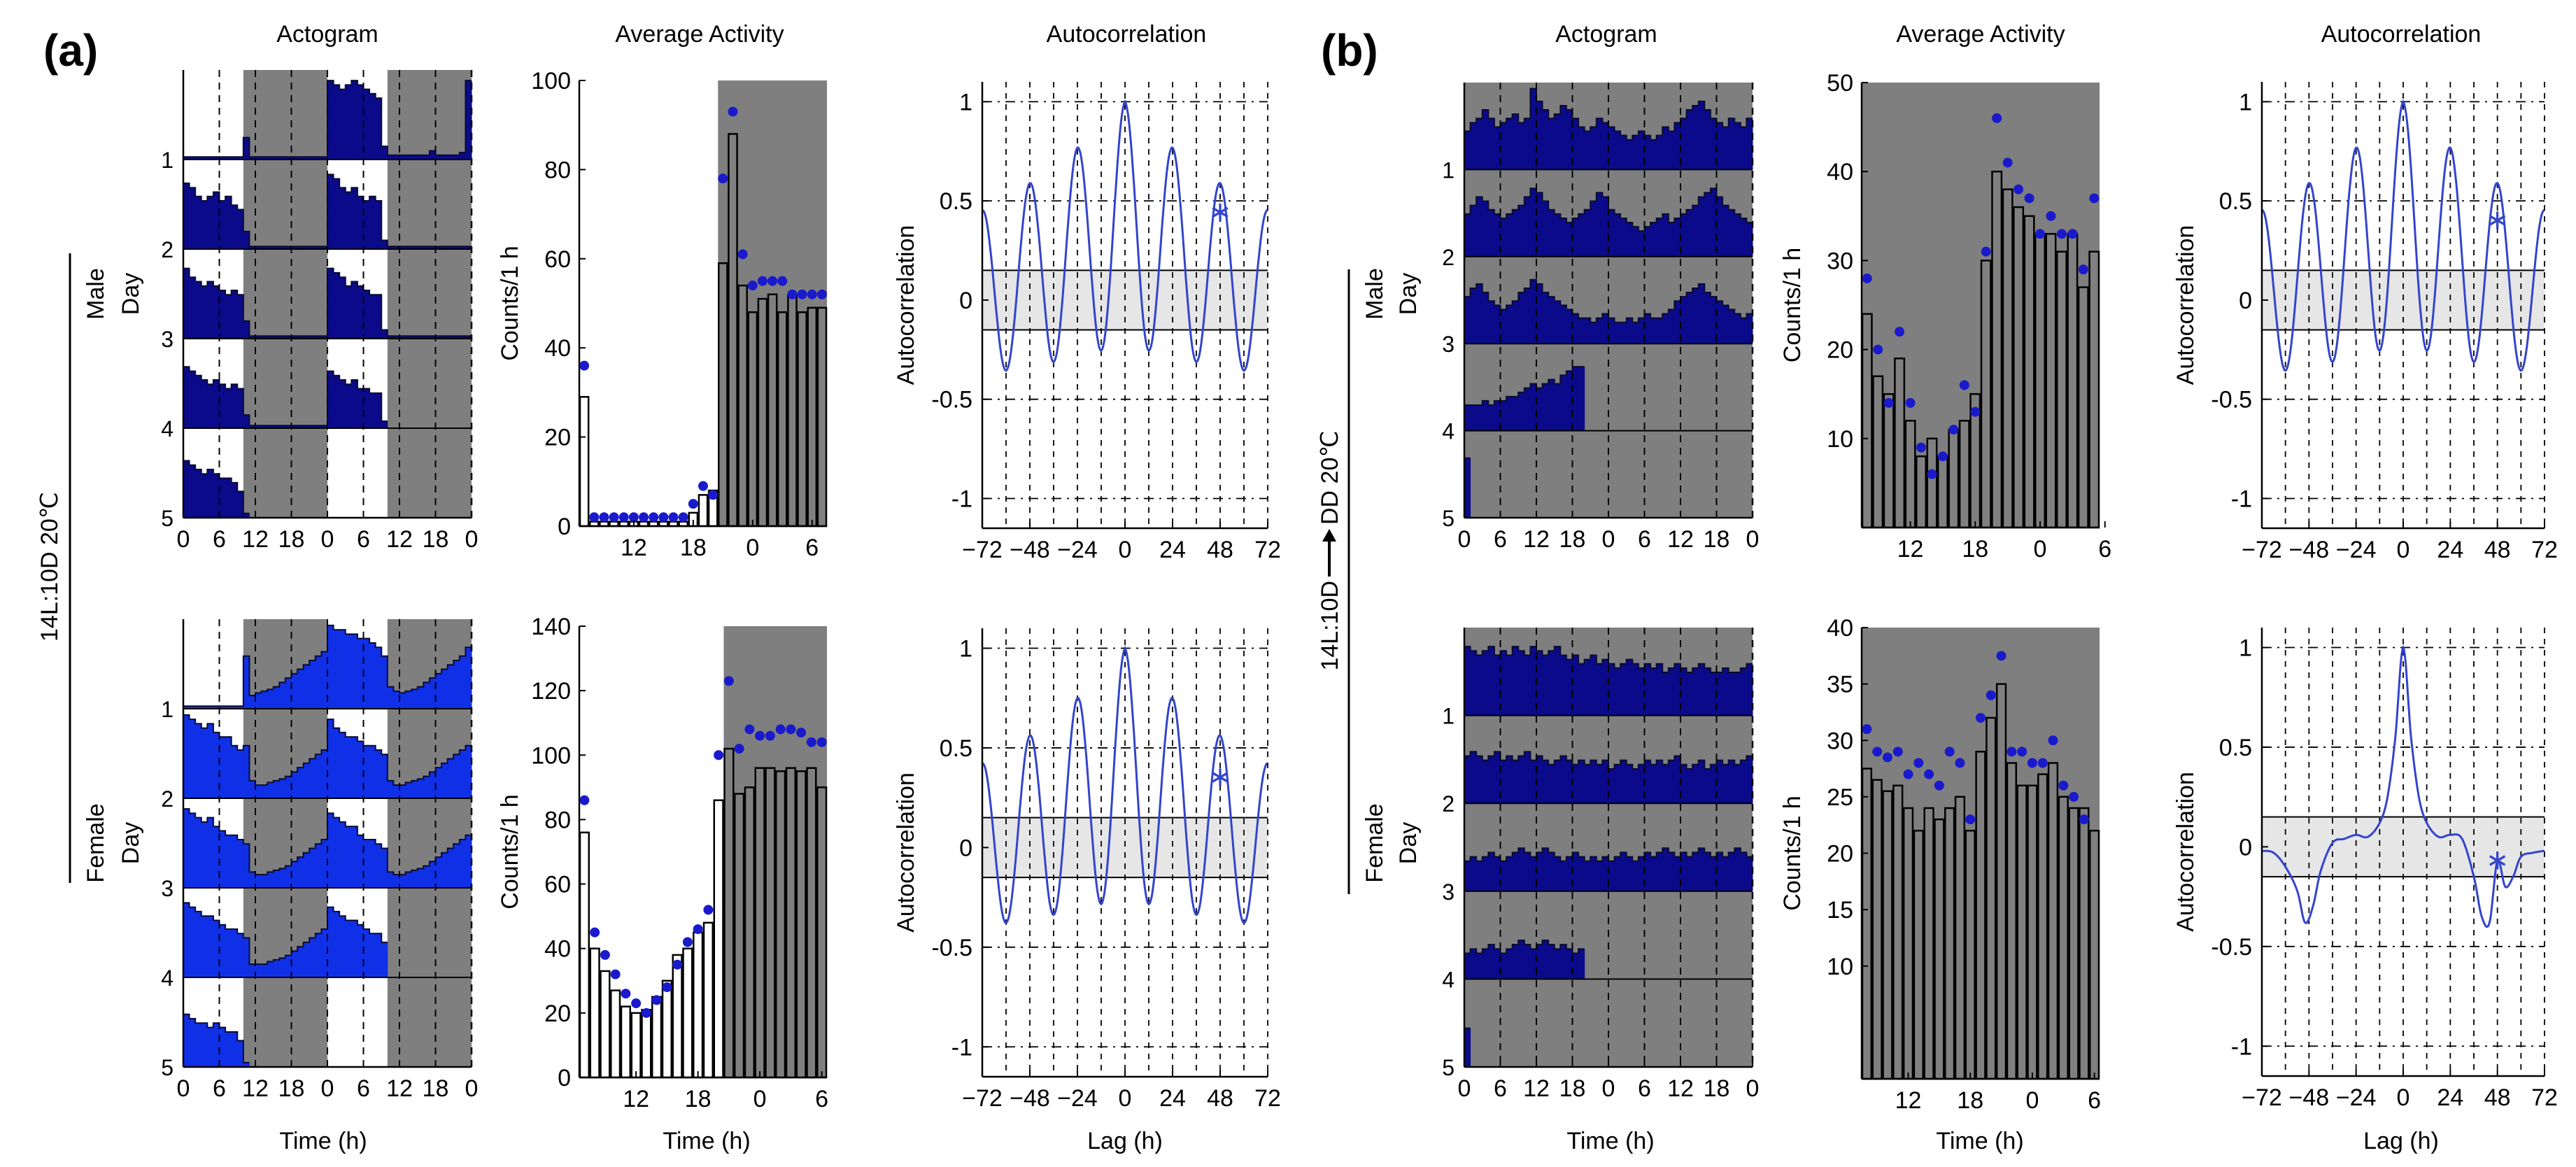 The height and width of the screenshot is (1167, 2576). Describe the element at coordinates (1680, 1088) in the screenshot. I see `b-female-actogram-xtick-label: 12` at that location.